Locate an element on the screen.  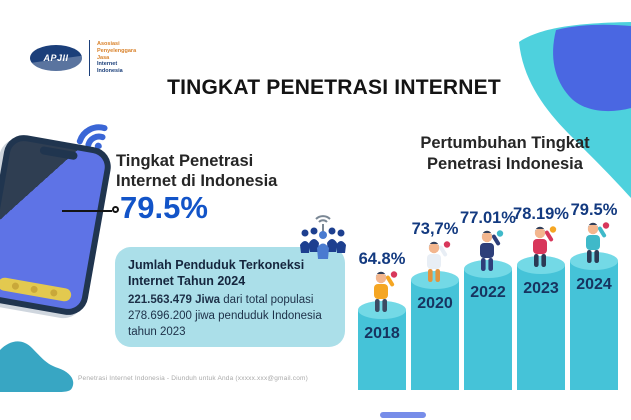
org-line: Jasa is located at coordinates (103, 57).